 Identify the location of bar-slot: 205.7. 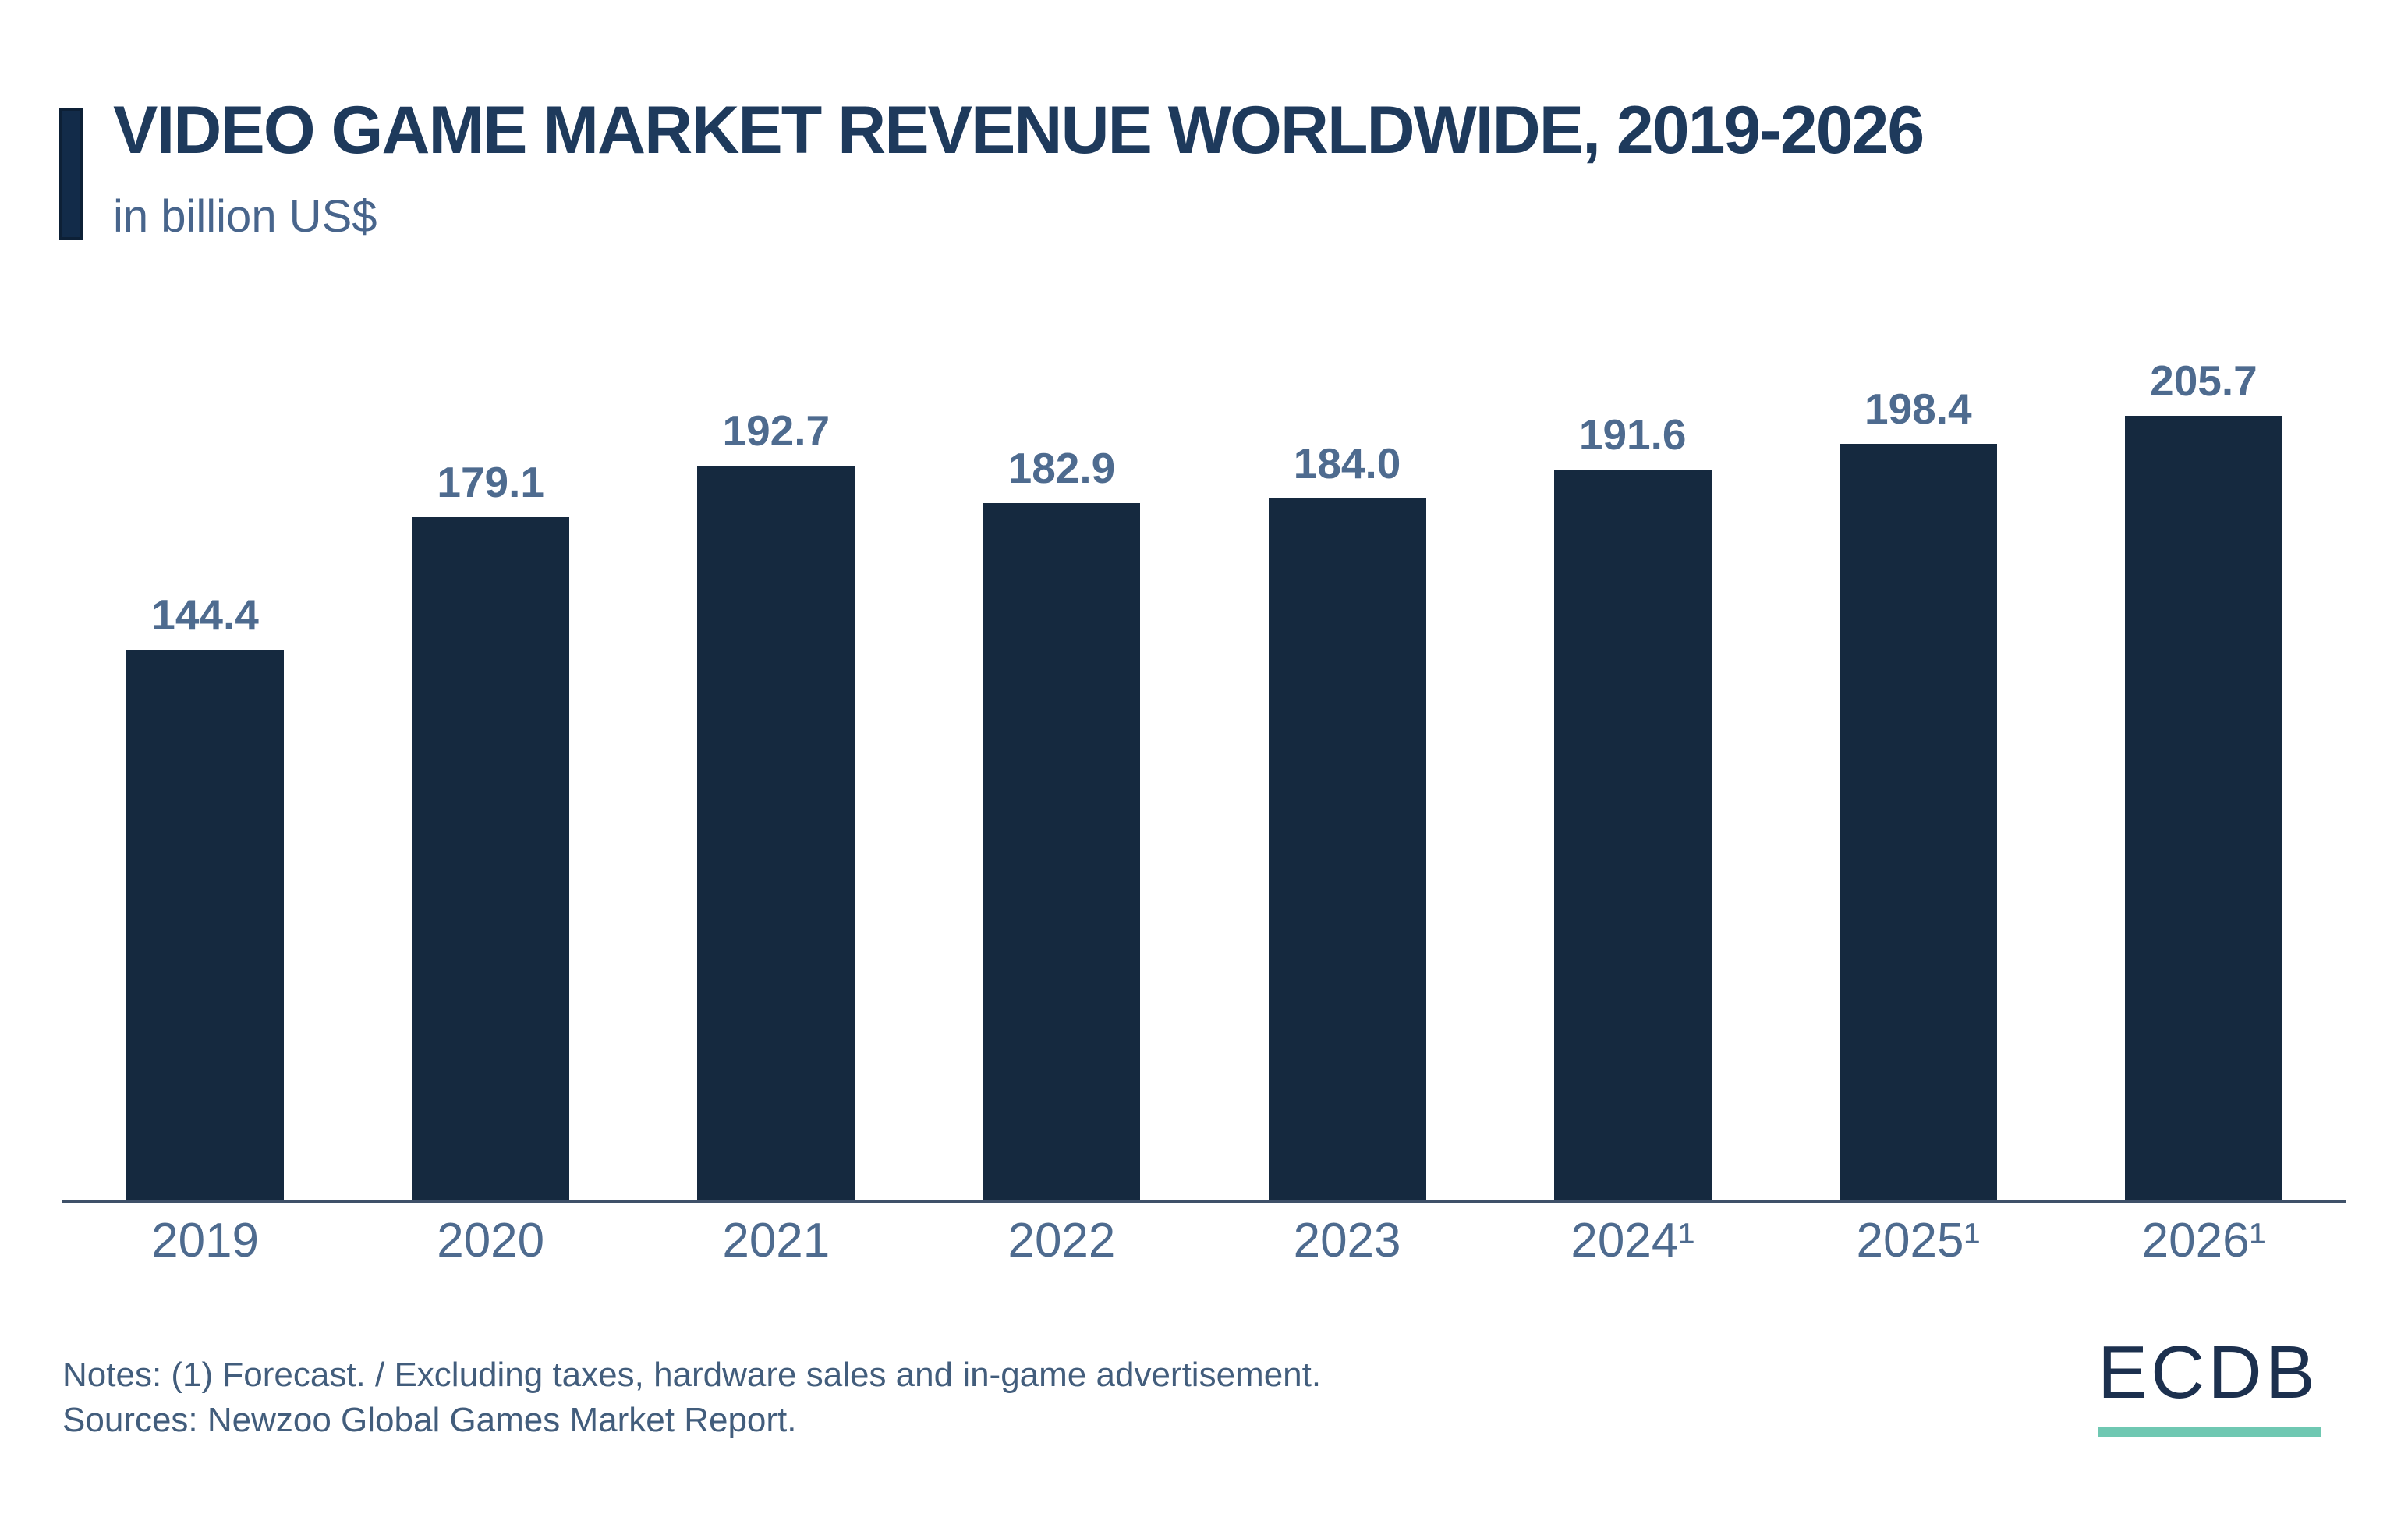
(2203, 764).